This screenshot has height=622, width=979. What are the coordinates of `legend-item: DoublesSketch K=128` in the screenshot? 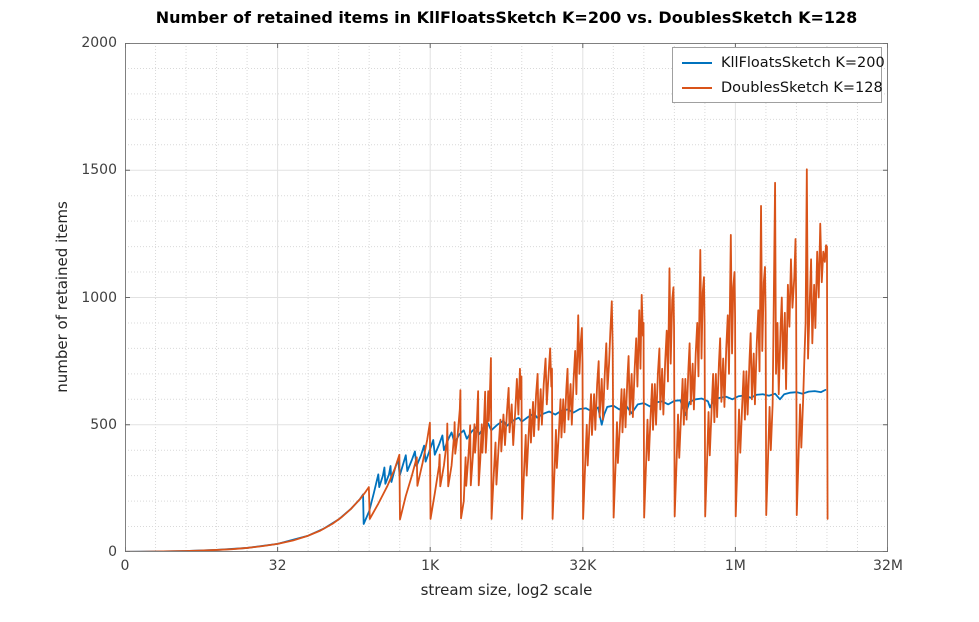 It's located at (782, 88).